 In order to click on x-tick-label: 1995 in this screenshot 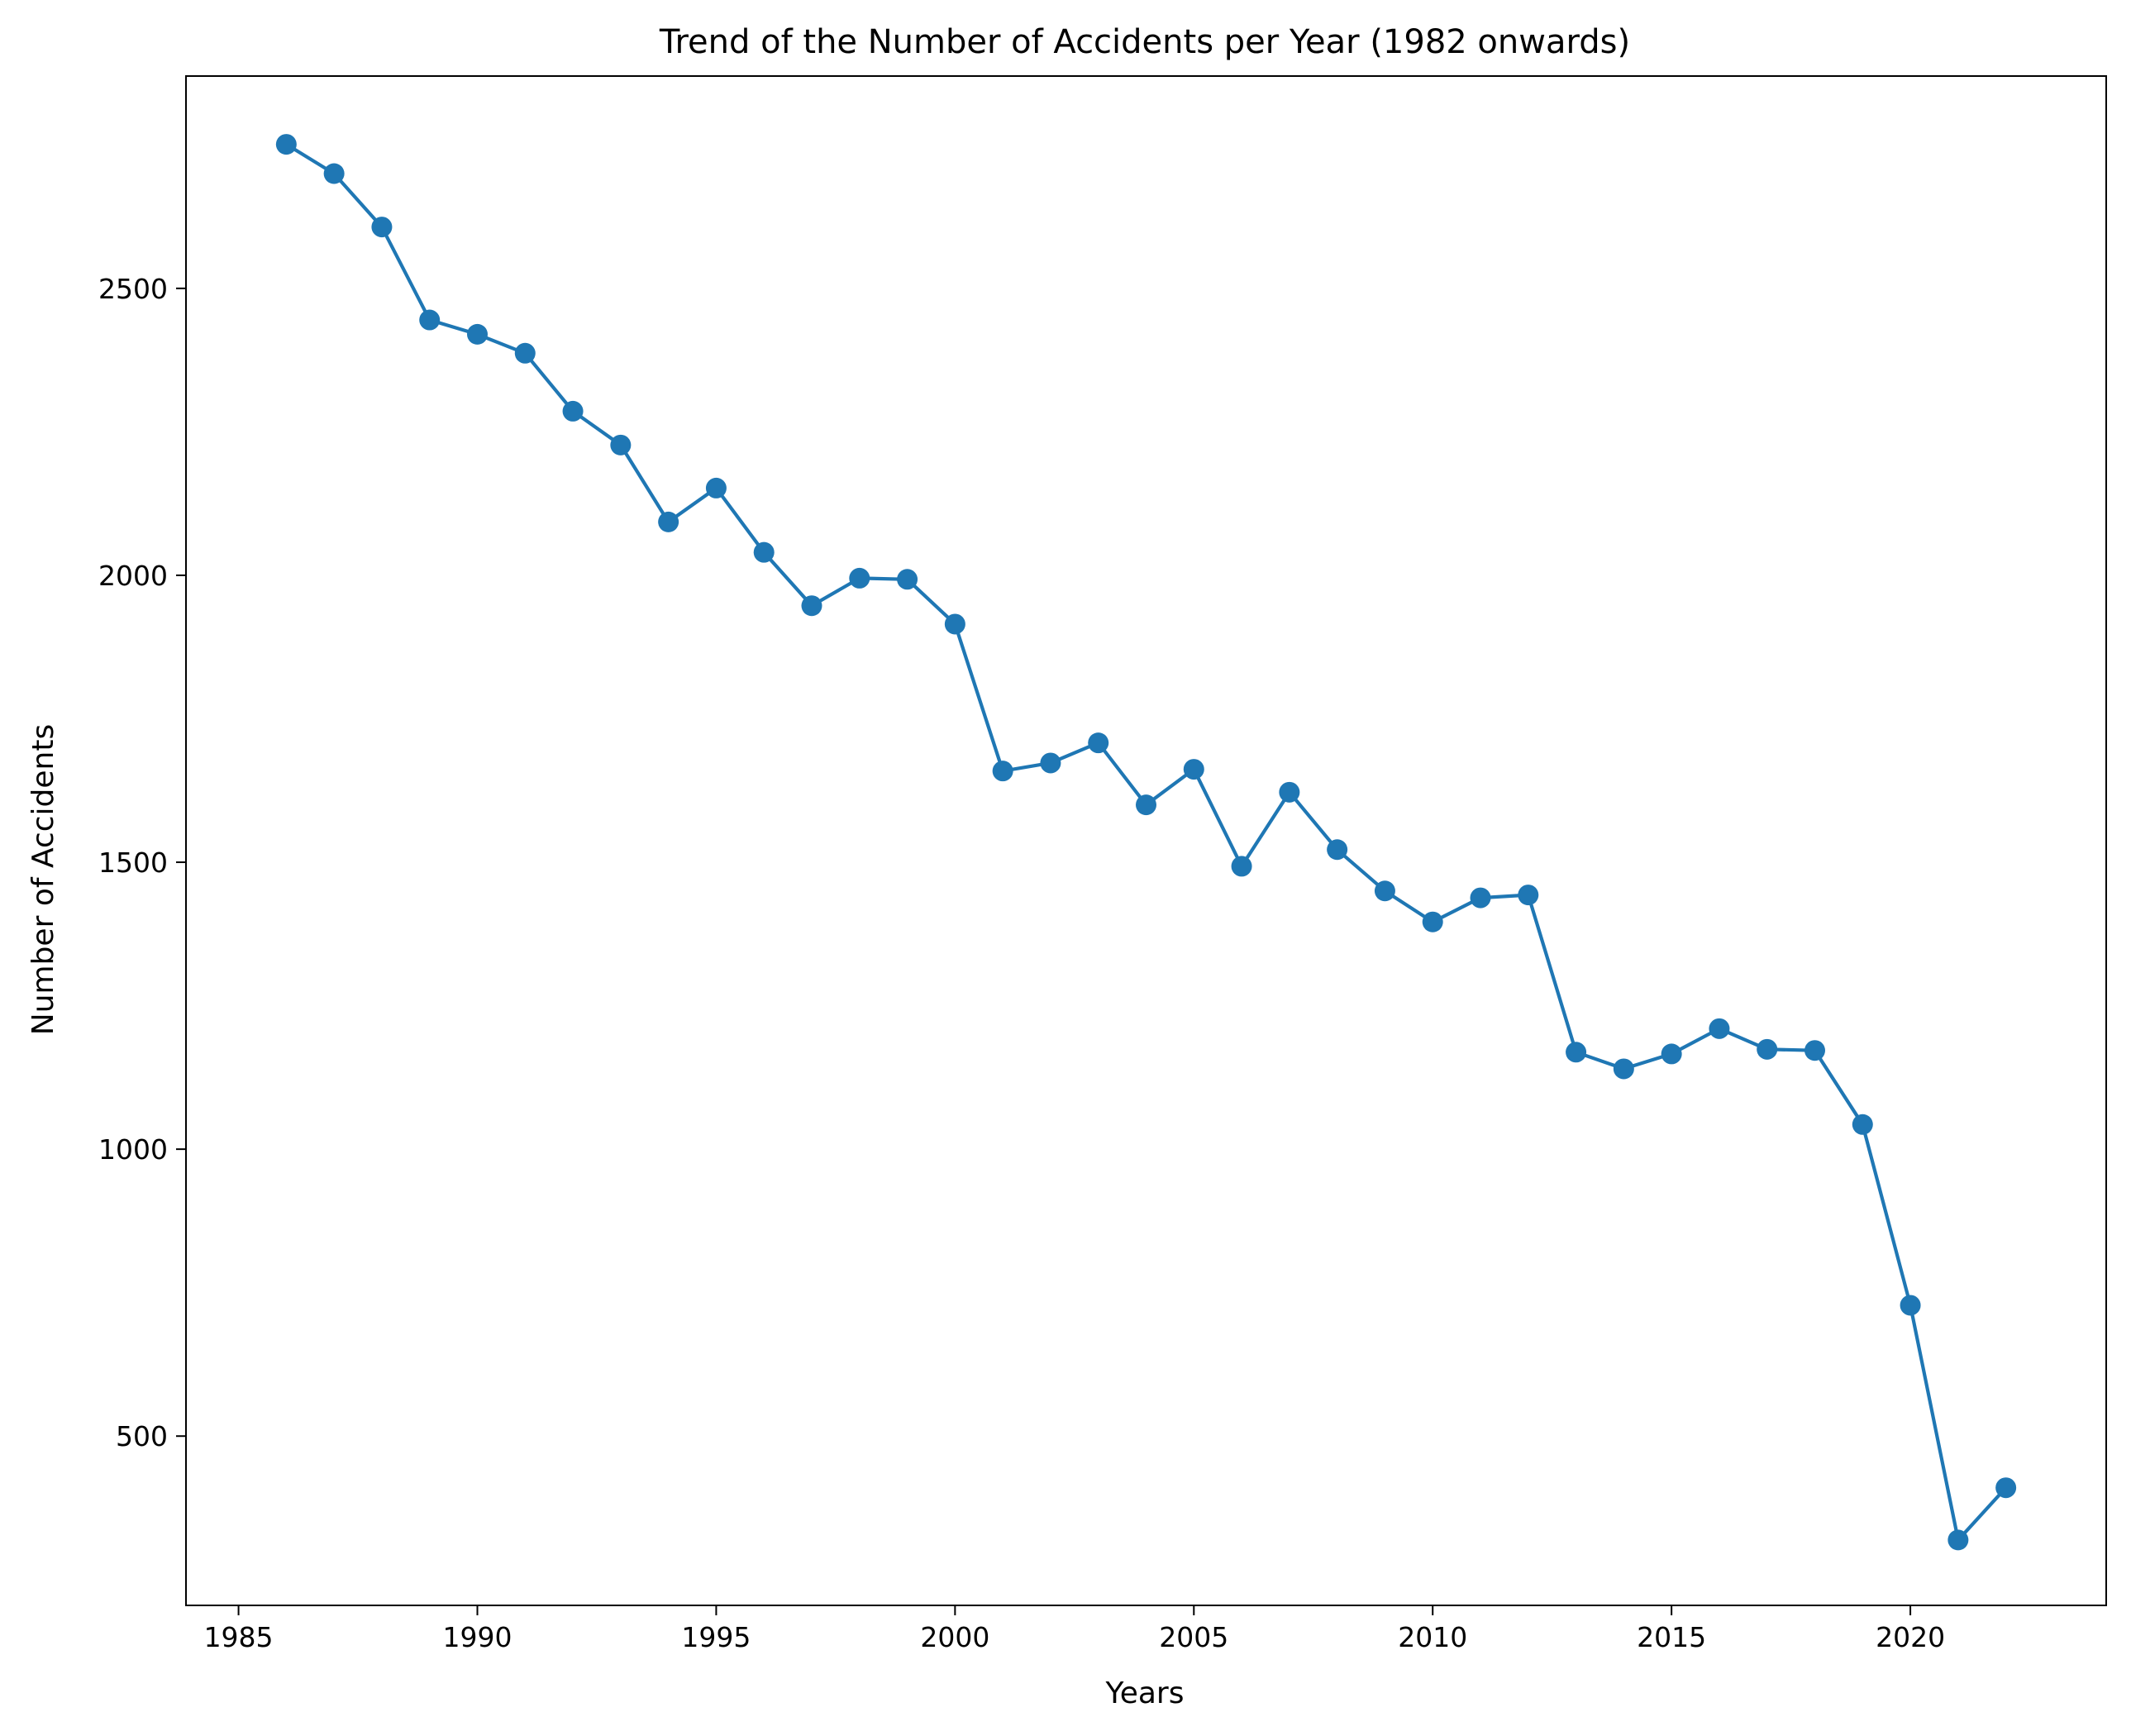, I will do `click(716, 1637)`.